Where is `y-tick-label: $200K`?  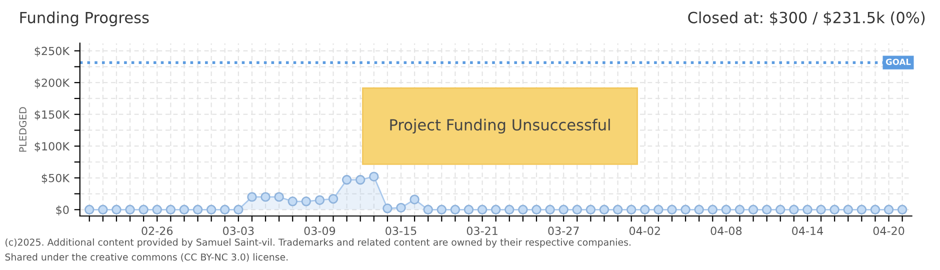
y-tick-label: $200K is located at coordinates (52, 83).